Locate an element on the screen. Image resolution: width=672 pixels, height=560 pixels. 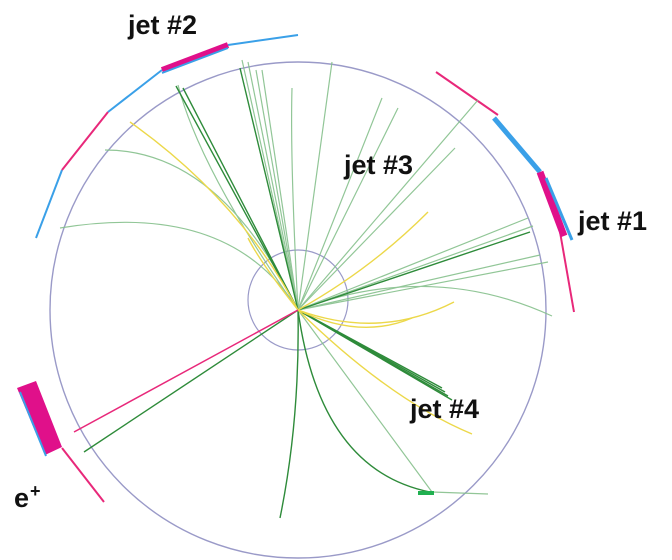
positron-deposit is located at coordinates (39, 418).